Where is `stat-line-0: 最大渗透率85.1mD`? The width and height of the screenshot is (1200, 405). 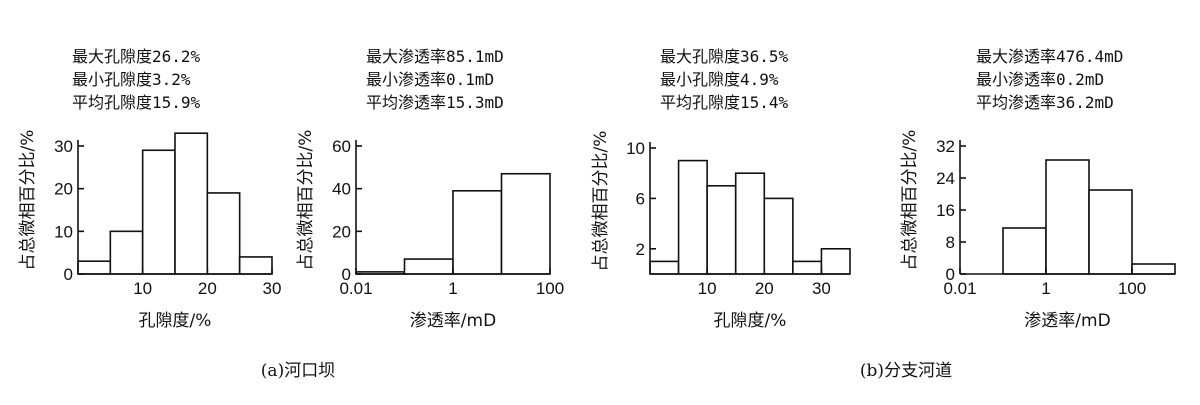 stat-line-0: 最大渗透率85.1mD is located at coordinates (435, 56).